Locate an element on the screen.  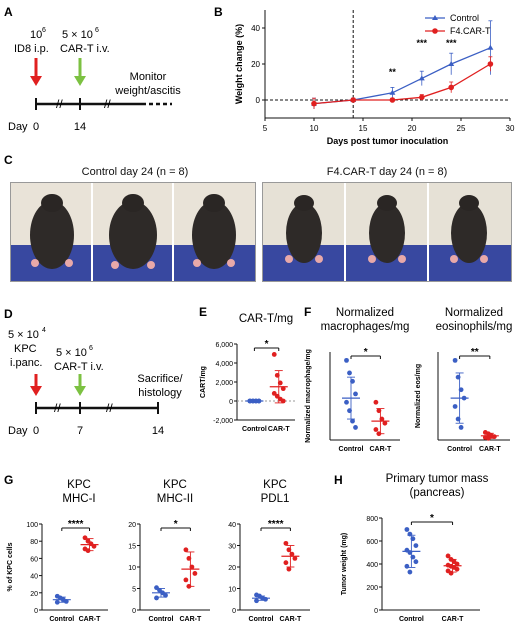
x-tick-label: 5 is located at coordinates (265, 128).